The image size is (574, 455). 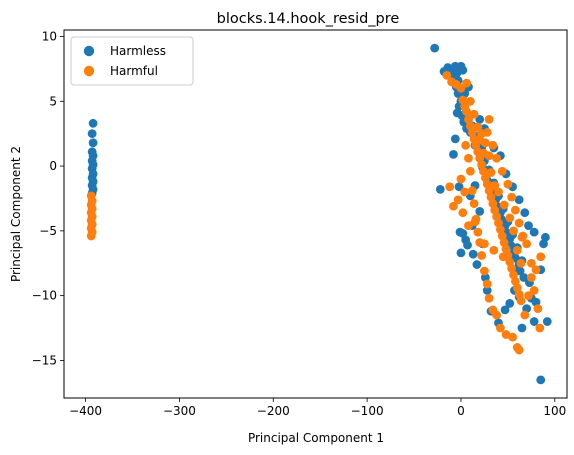 I want to click on y-tick-label: 0, so click(x=53, y=166).